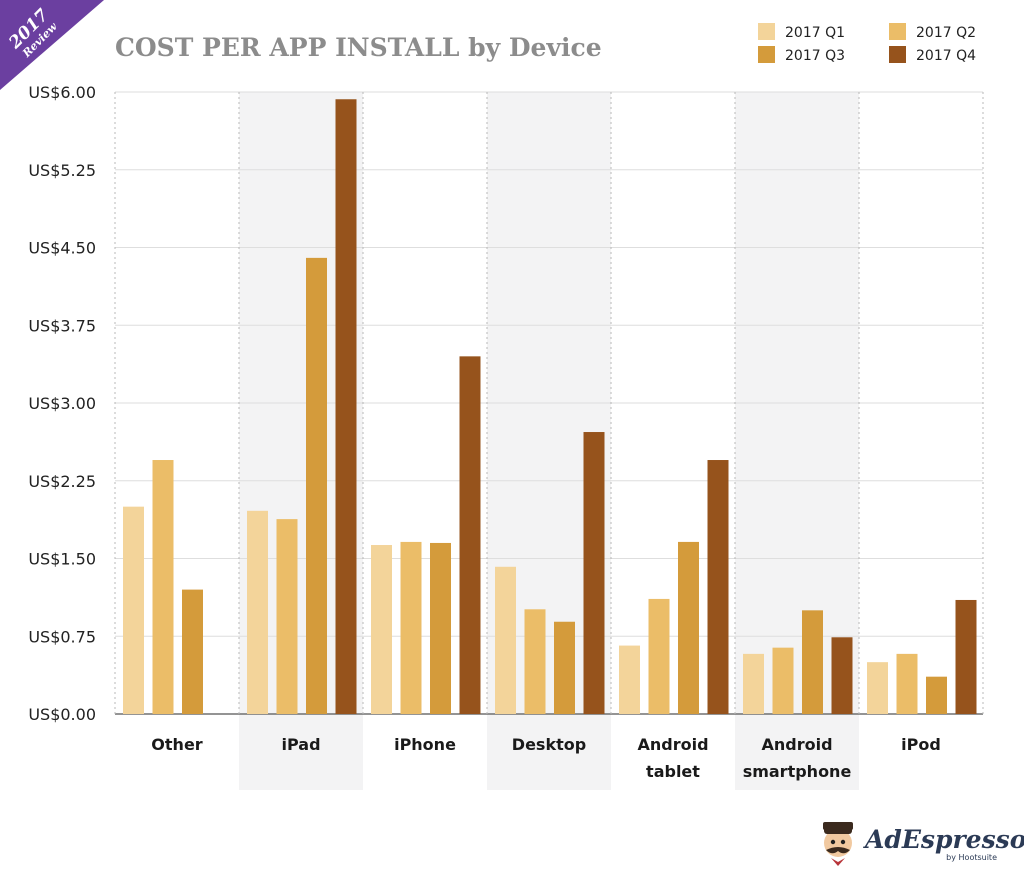 The height and width of the screenshot is (874, 1024). What do you see at coordinates (921, 744) in the screenshot?
I see `x-category-label: iPod` at bounding box center [921, 744].